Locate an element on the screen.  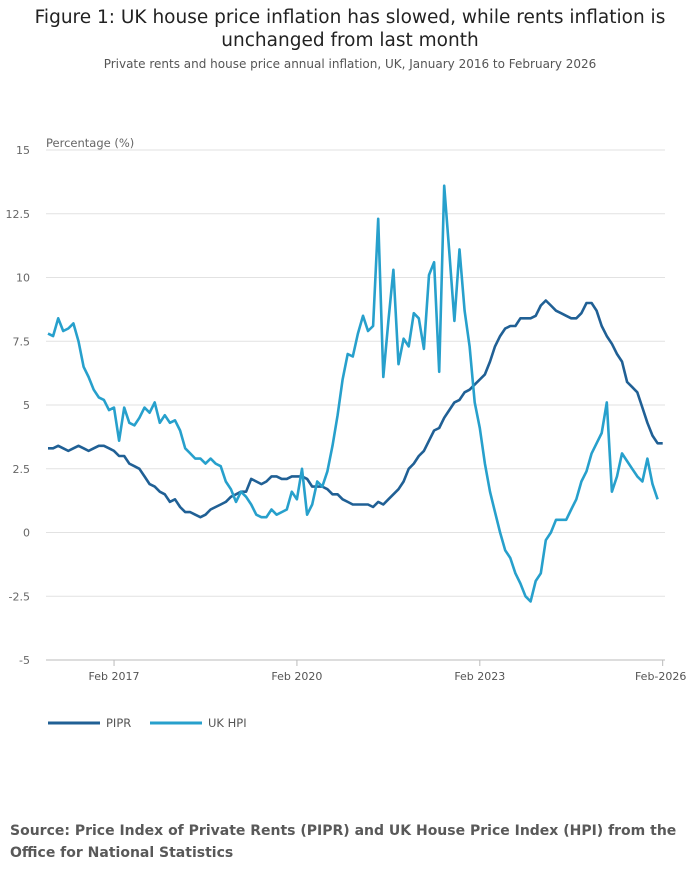
y-tick-label: 0 is located at coordinates (26, 533).